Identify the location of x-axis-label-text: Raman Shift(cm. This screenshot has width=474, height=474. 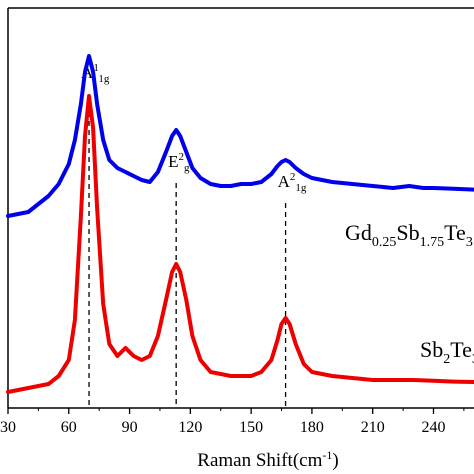
(259, 460).